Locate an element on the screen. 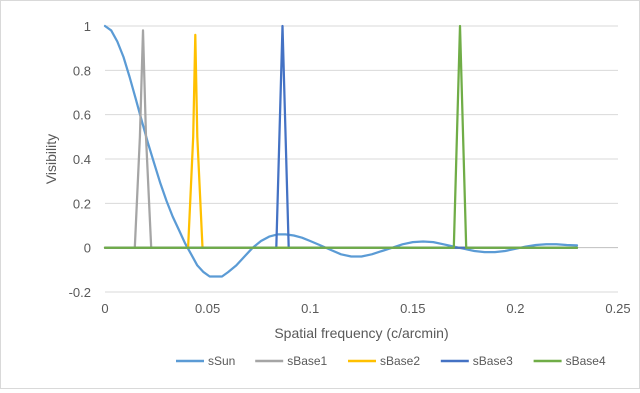 This screenshot has height=393, width=640. y-tick-label: -0.2 is located at coordinates (80, 292).